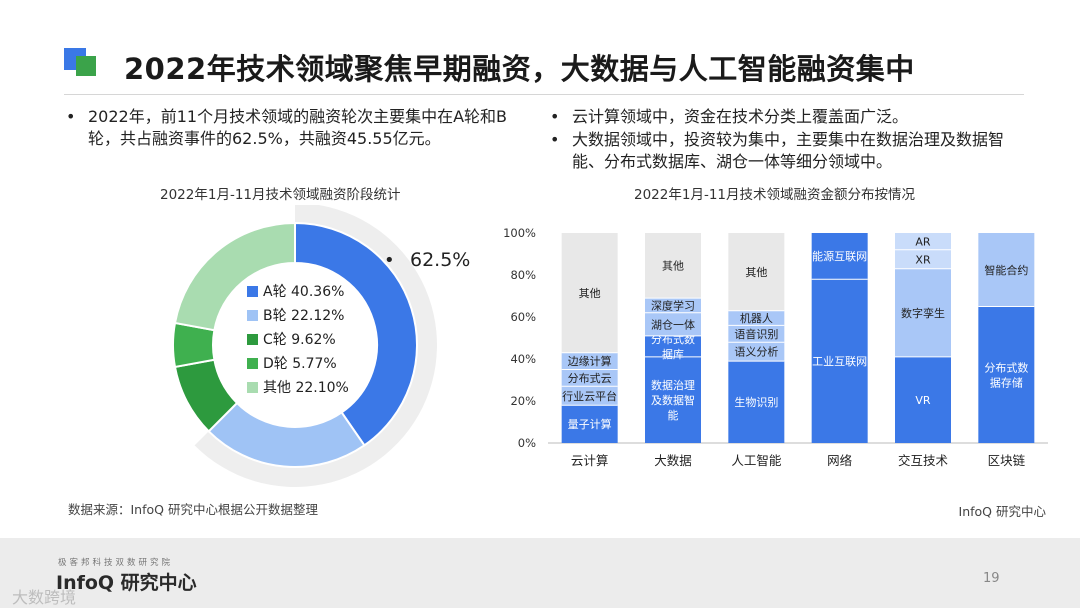 The height and width of the screenshot is (608, 1080). What do you see at coordinates (519, 233) in the screenshot?
I see `y-tick-label: 100%` at bounding box center [519, 233].